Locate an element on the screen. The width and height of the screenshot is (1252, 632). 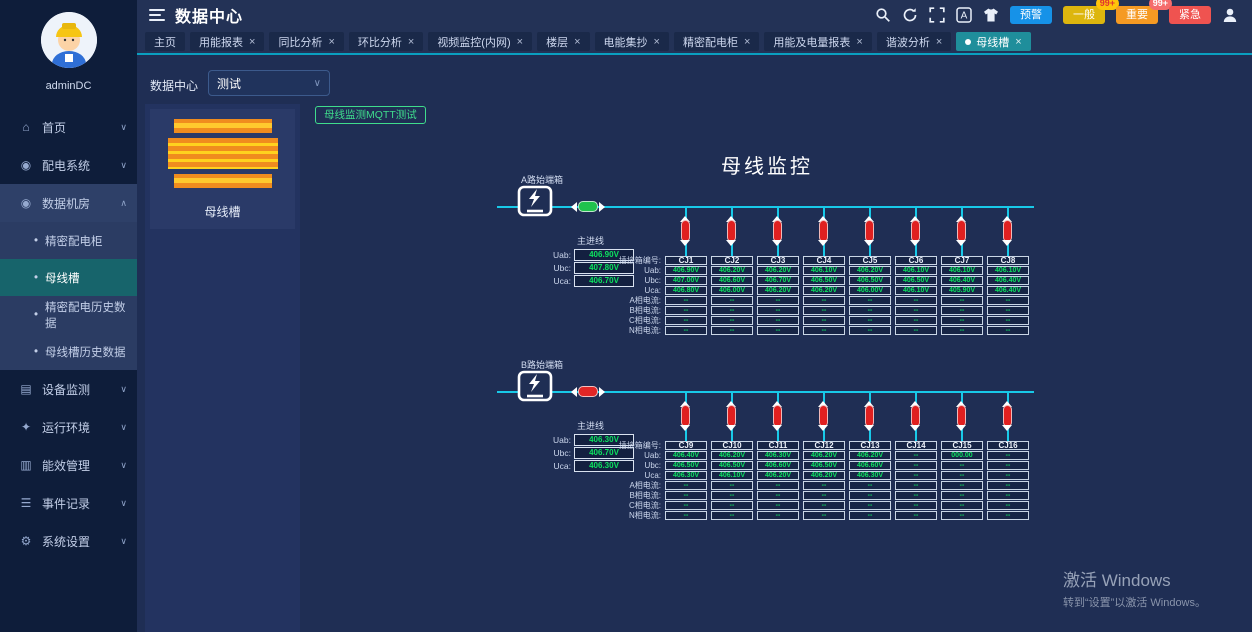
datacenter-select: 测试 ∨ is located at coordinates (269, 83).